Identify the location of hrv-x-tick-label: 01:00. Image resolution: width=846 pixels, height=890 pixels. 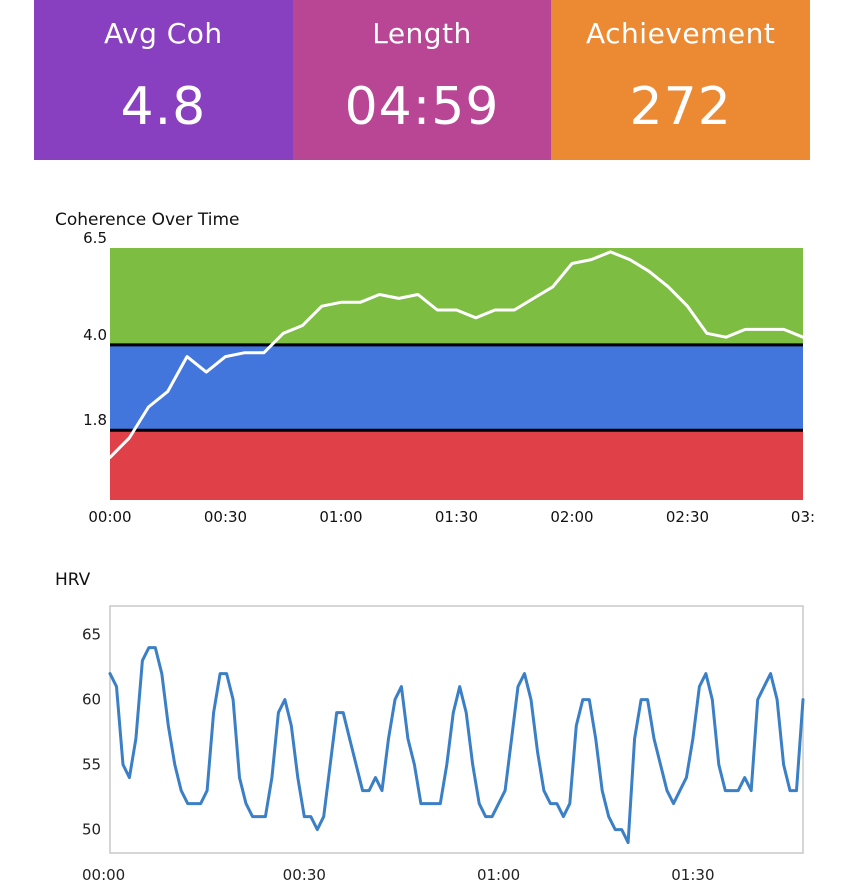
(498, 875).